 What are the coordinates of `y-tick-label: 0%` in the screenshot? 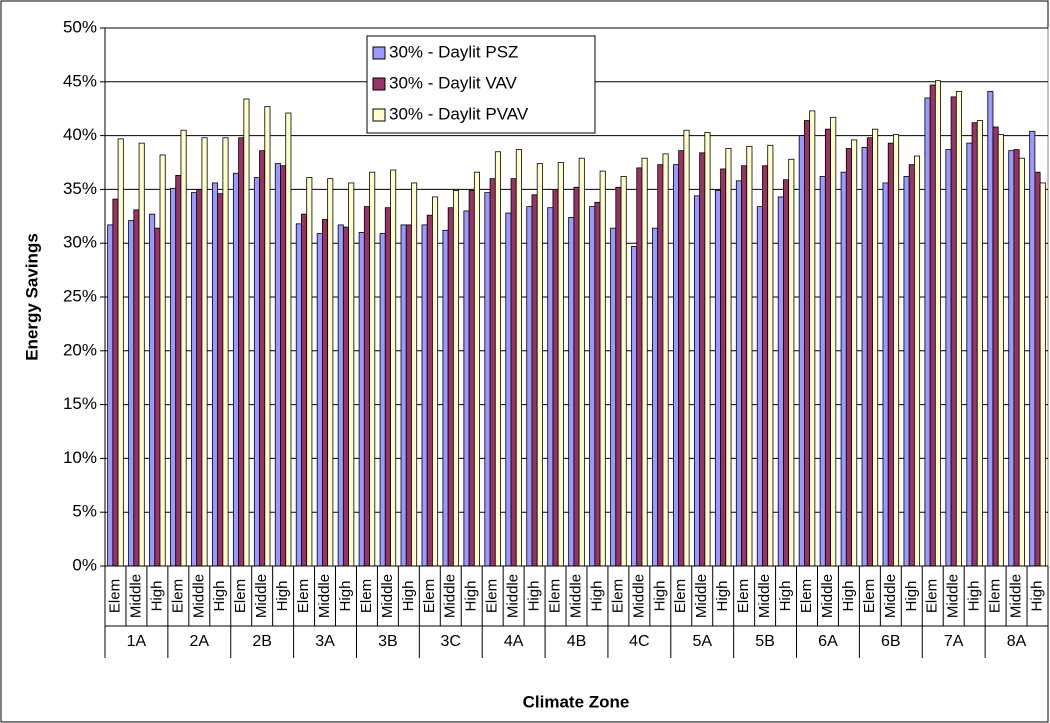 It's located at (84, 564).